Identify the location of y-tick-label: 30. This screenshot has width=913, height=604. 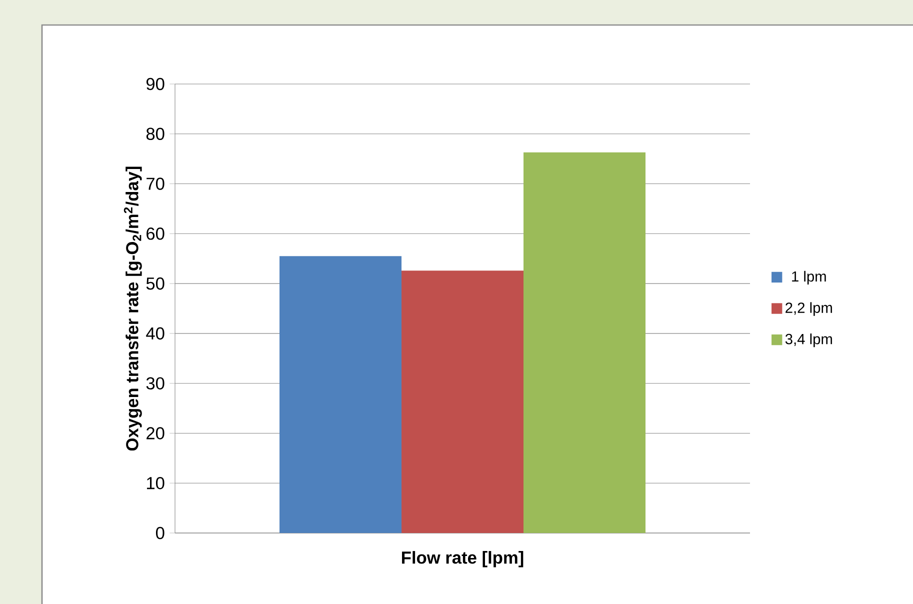
(155, 383).